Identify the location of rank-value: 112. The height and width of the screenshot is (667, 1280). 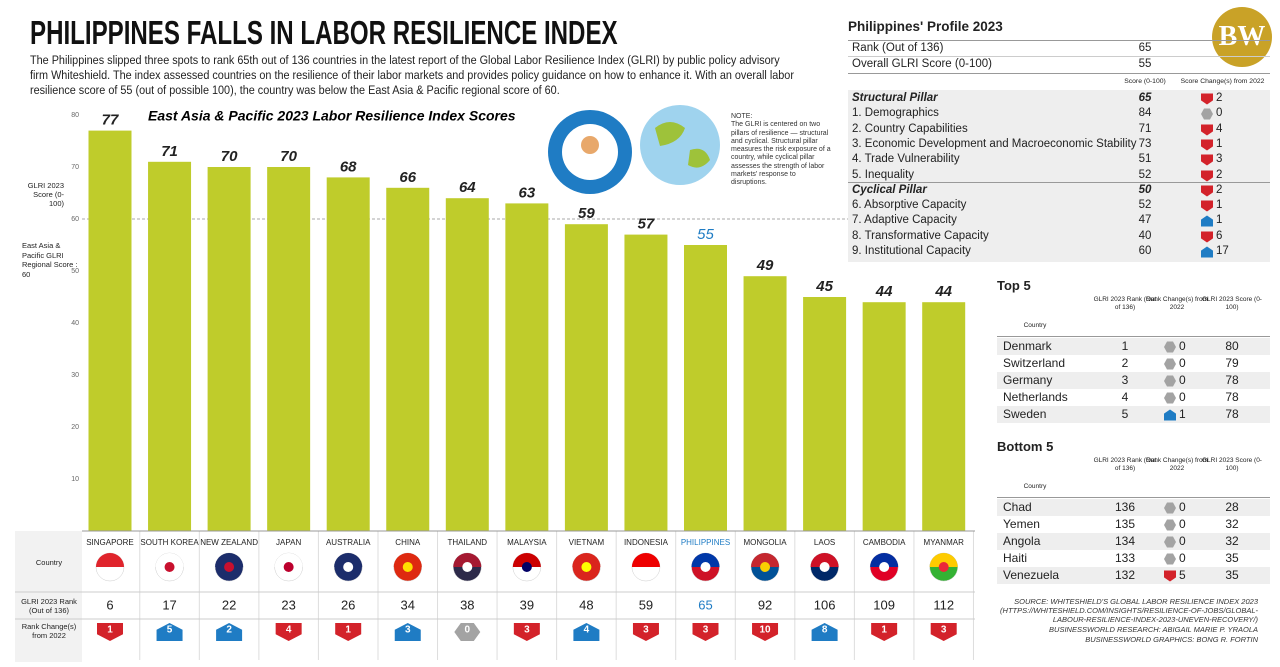
(943, 604).